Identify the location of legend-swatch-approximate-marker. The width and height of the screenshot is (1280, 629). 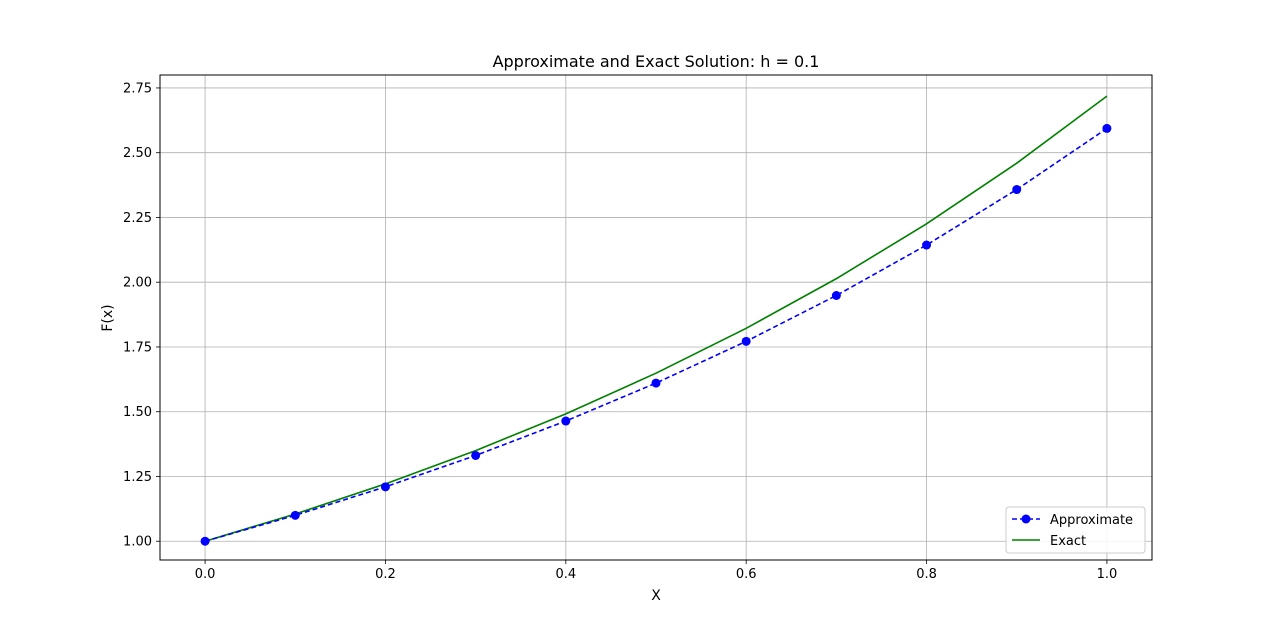
(1026, 519).